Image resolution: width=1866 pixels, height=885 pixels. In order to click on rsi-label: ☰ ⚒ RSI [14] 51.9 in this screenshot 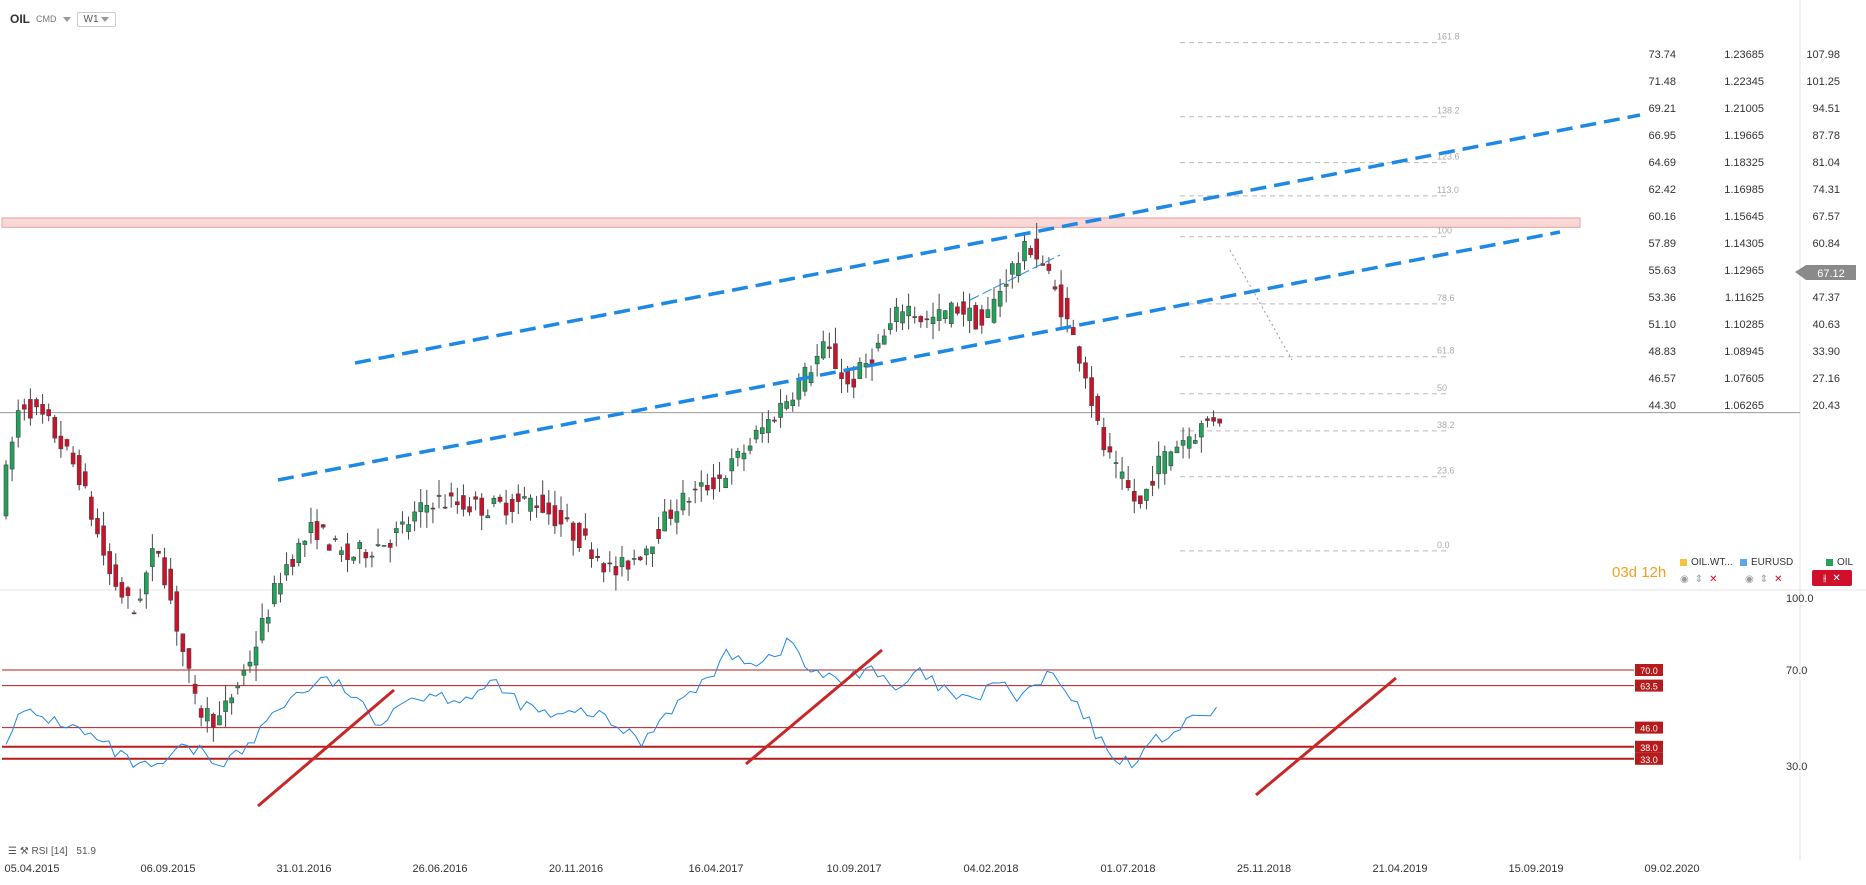, I will do `click(52, 851)`.